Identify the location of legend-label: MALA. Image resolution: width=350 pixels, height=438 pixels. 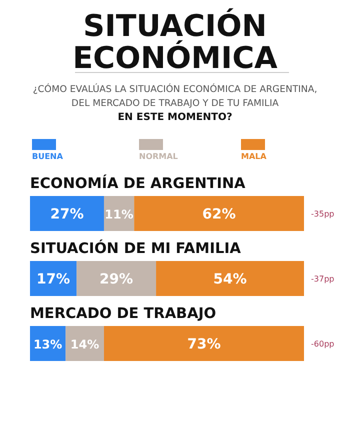
(254, 156).